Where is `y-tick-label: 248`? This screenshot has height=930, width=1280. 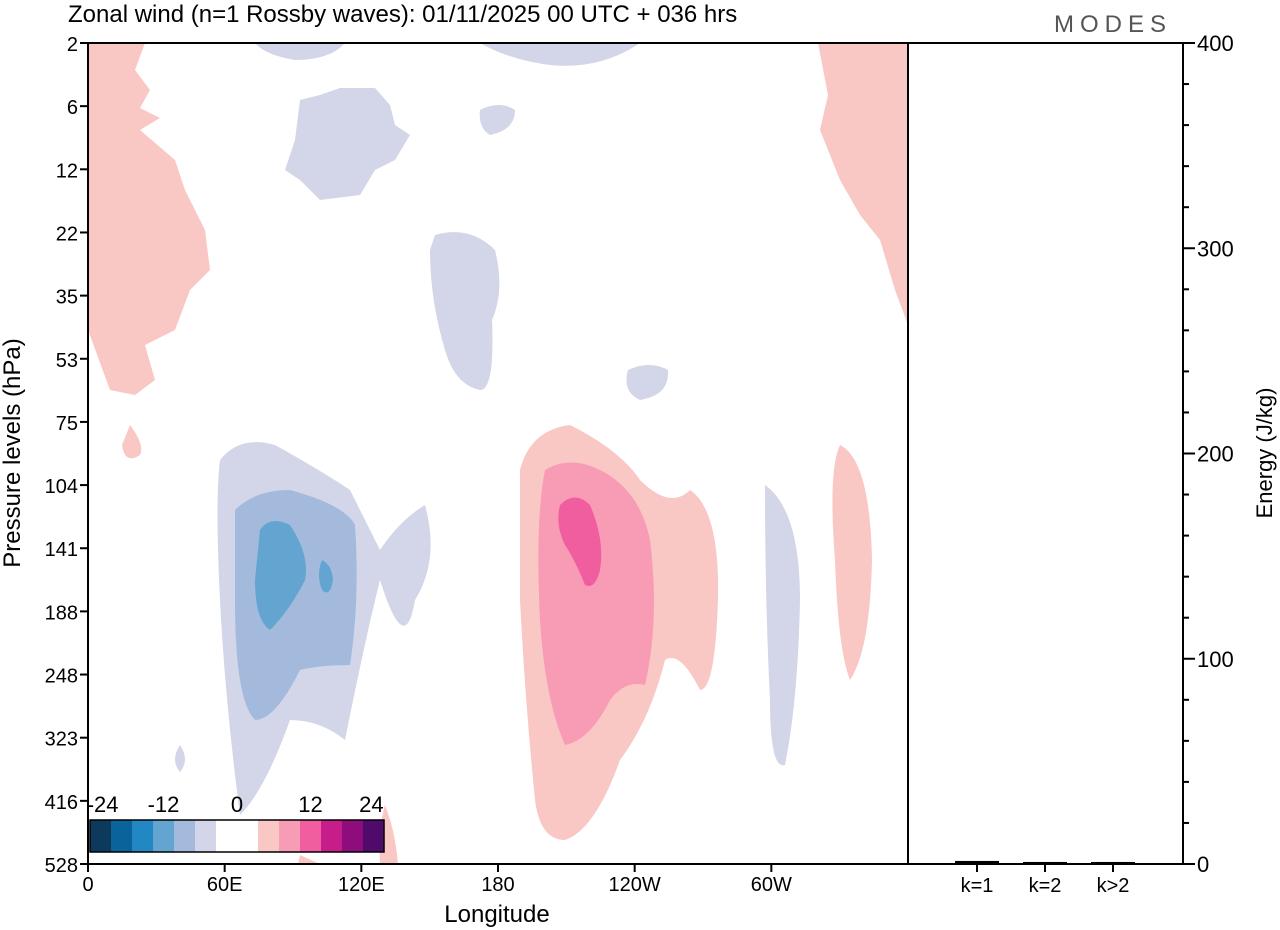 y-tick-label: 248 is located at coordinates (61, 677).